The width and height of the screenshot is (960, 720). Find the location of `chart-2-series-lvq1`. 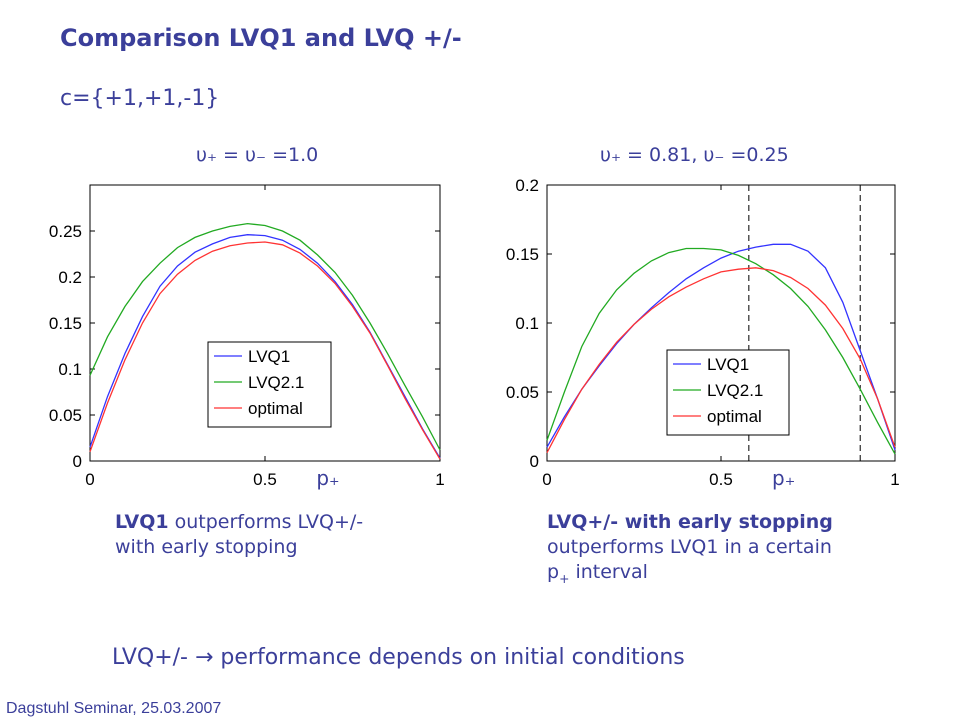

chart-2-series-lvq1 is located at coordinates (721, 347).